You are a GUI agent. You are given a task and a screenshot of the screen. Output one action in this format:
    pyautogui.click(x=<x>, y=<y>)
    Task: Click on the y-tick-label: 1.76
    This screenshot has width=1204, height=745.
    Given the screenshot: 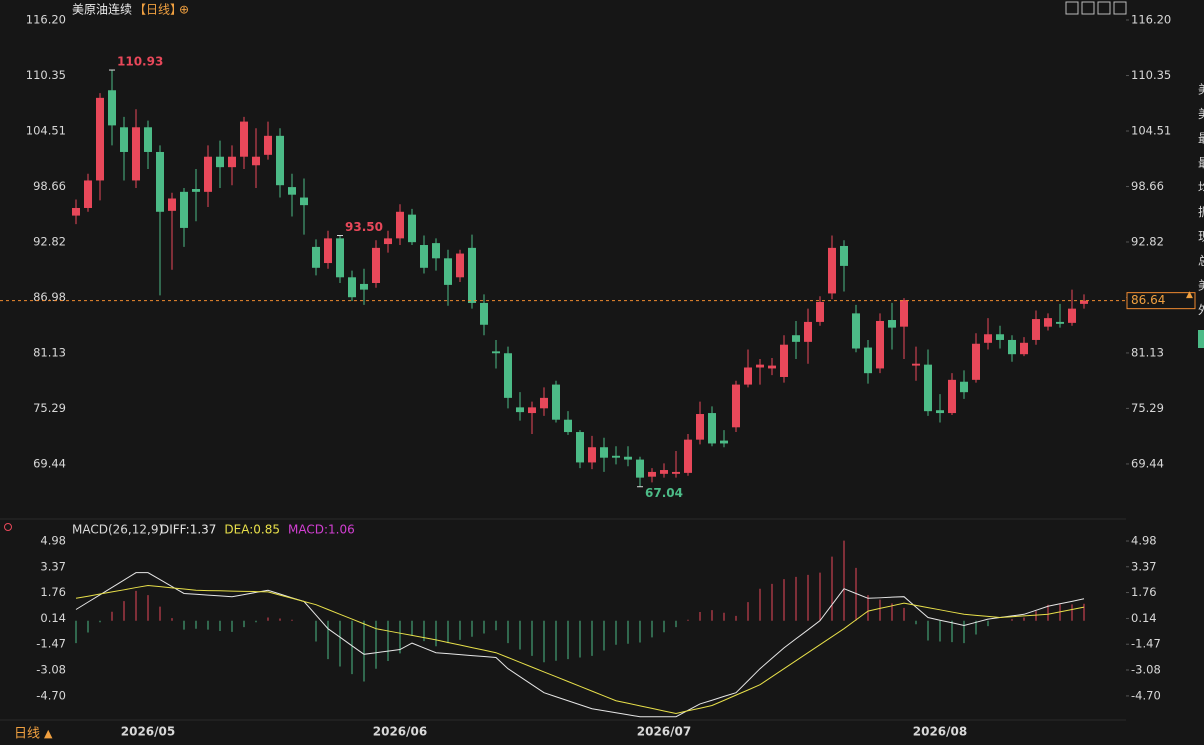 What is the action you would take?
    pyautogui.click(x=53, y=592)
    